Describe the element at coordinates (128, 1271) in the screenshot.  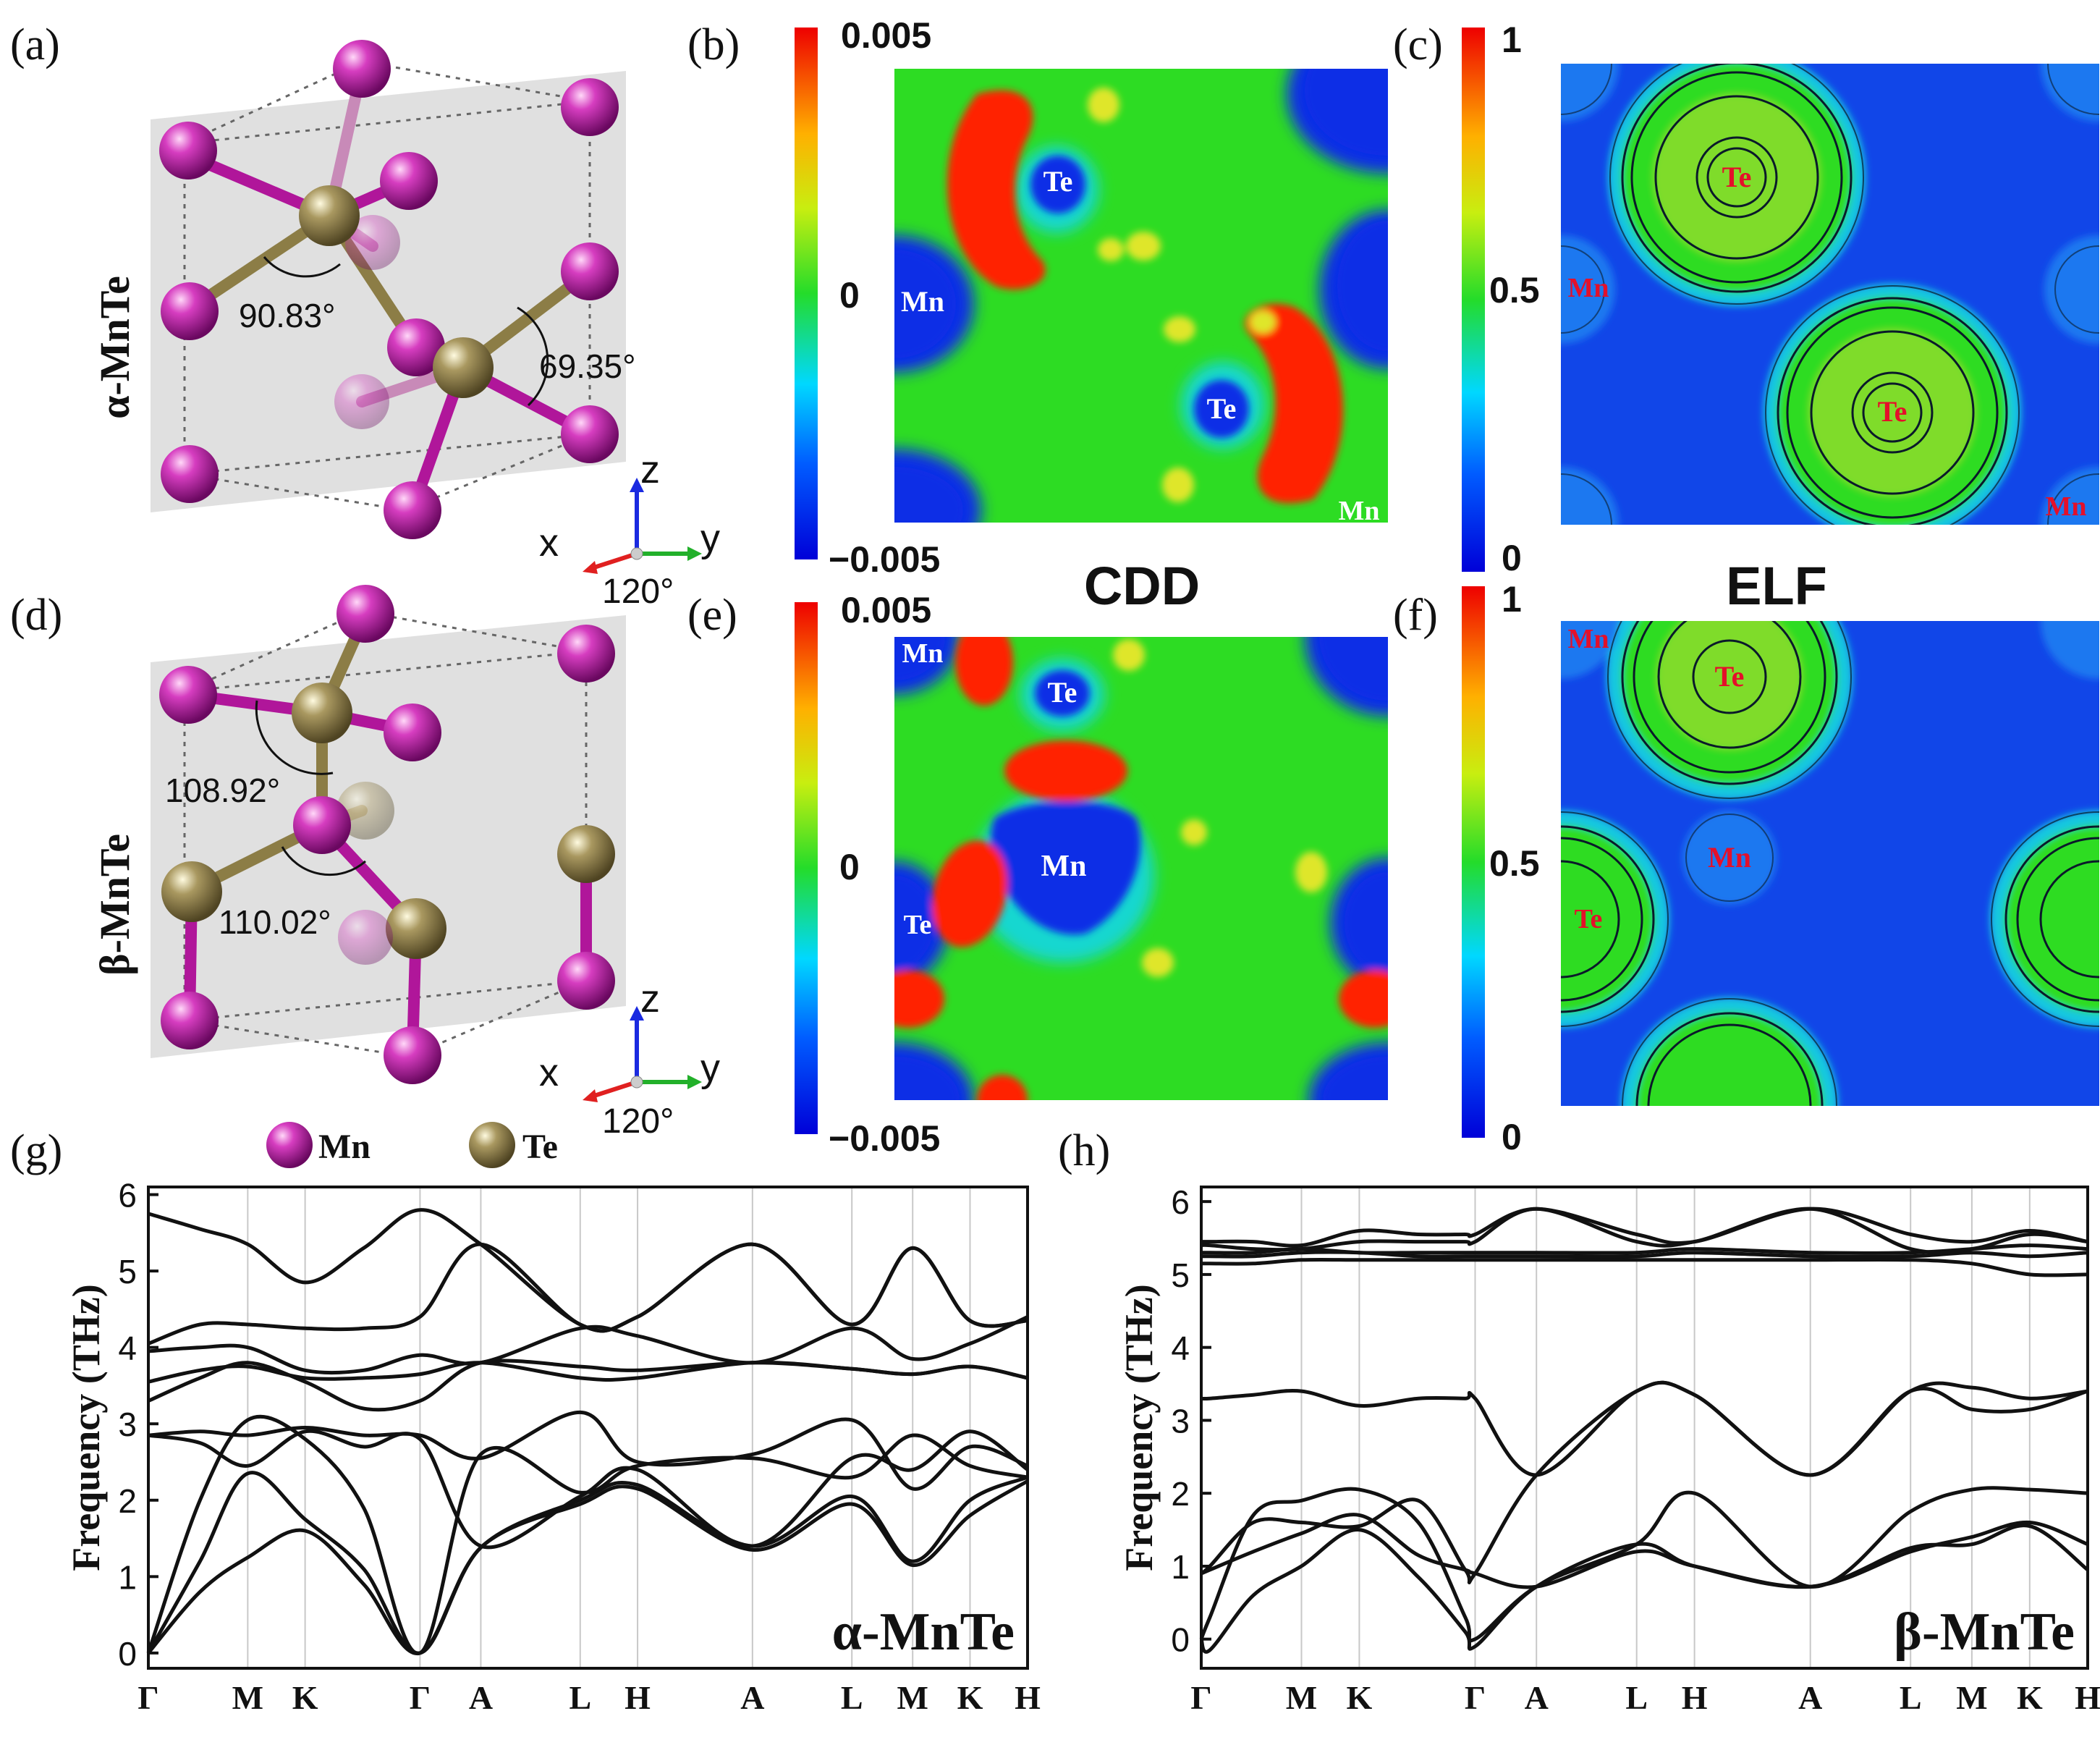
I see `y-tick-label: 5` at that location.